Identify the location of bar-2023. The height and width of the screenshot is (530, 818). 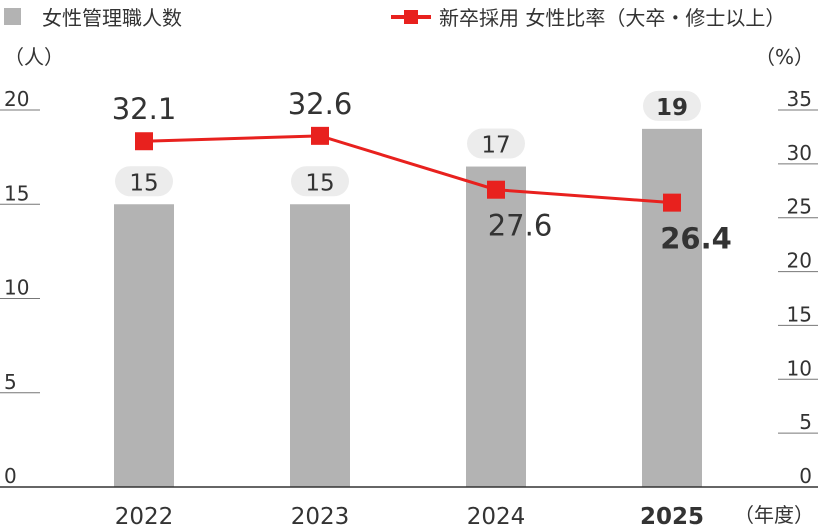
(320, 345).